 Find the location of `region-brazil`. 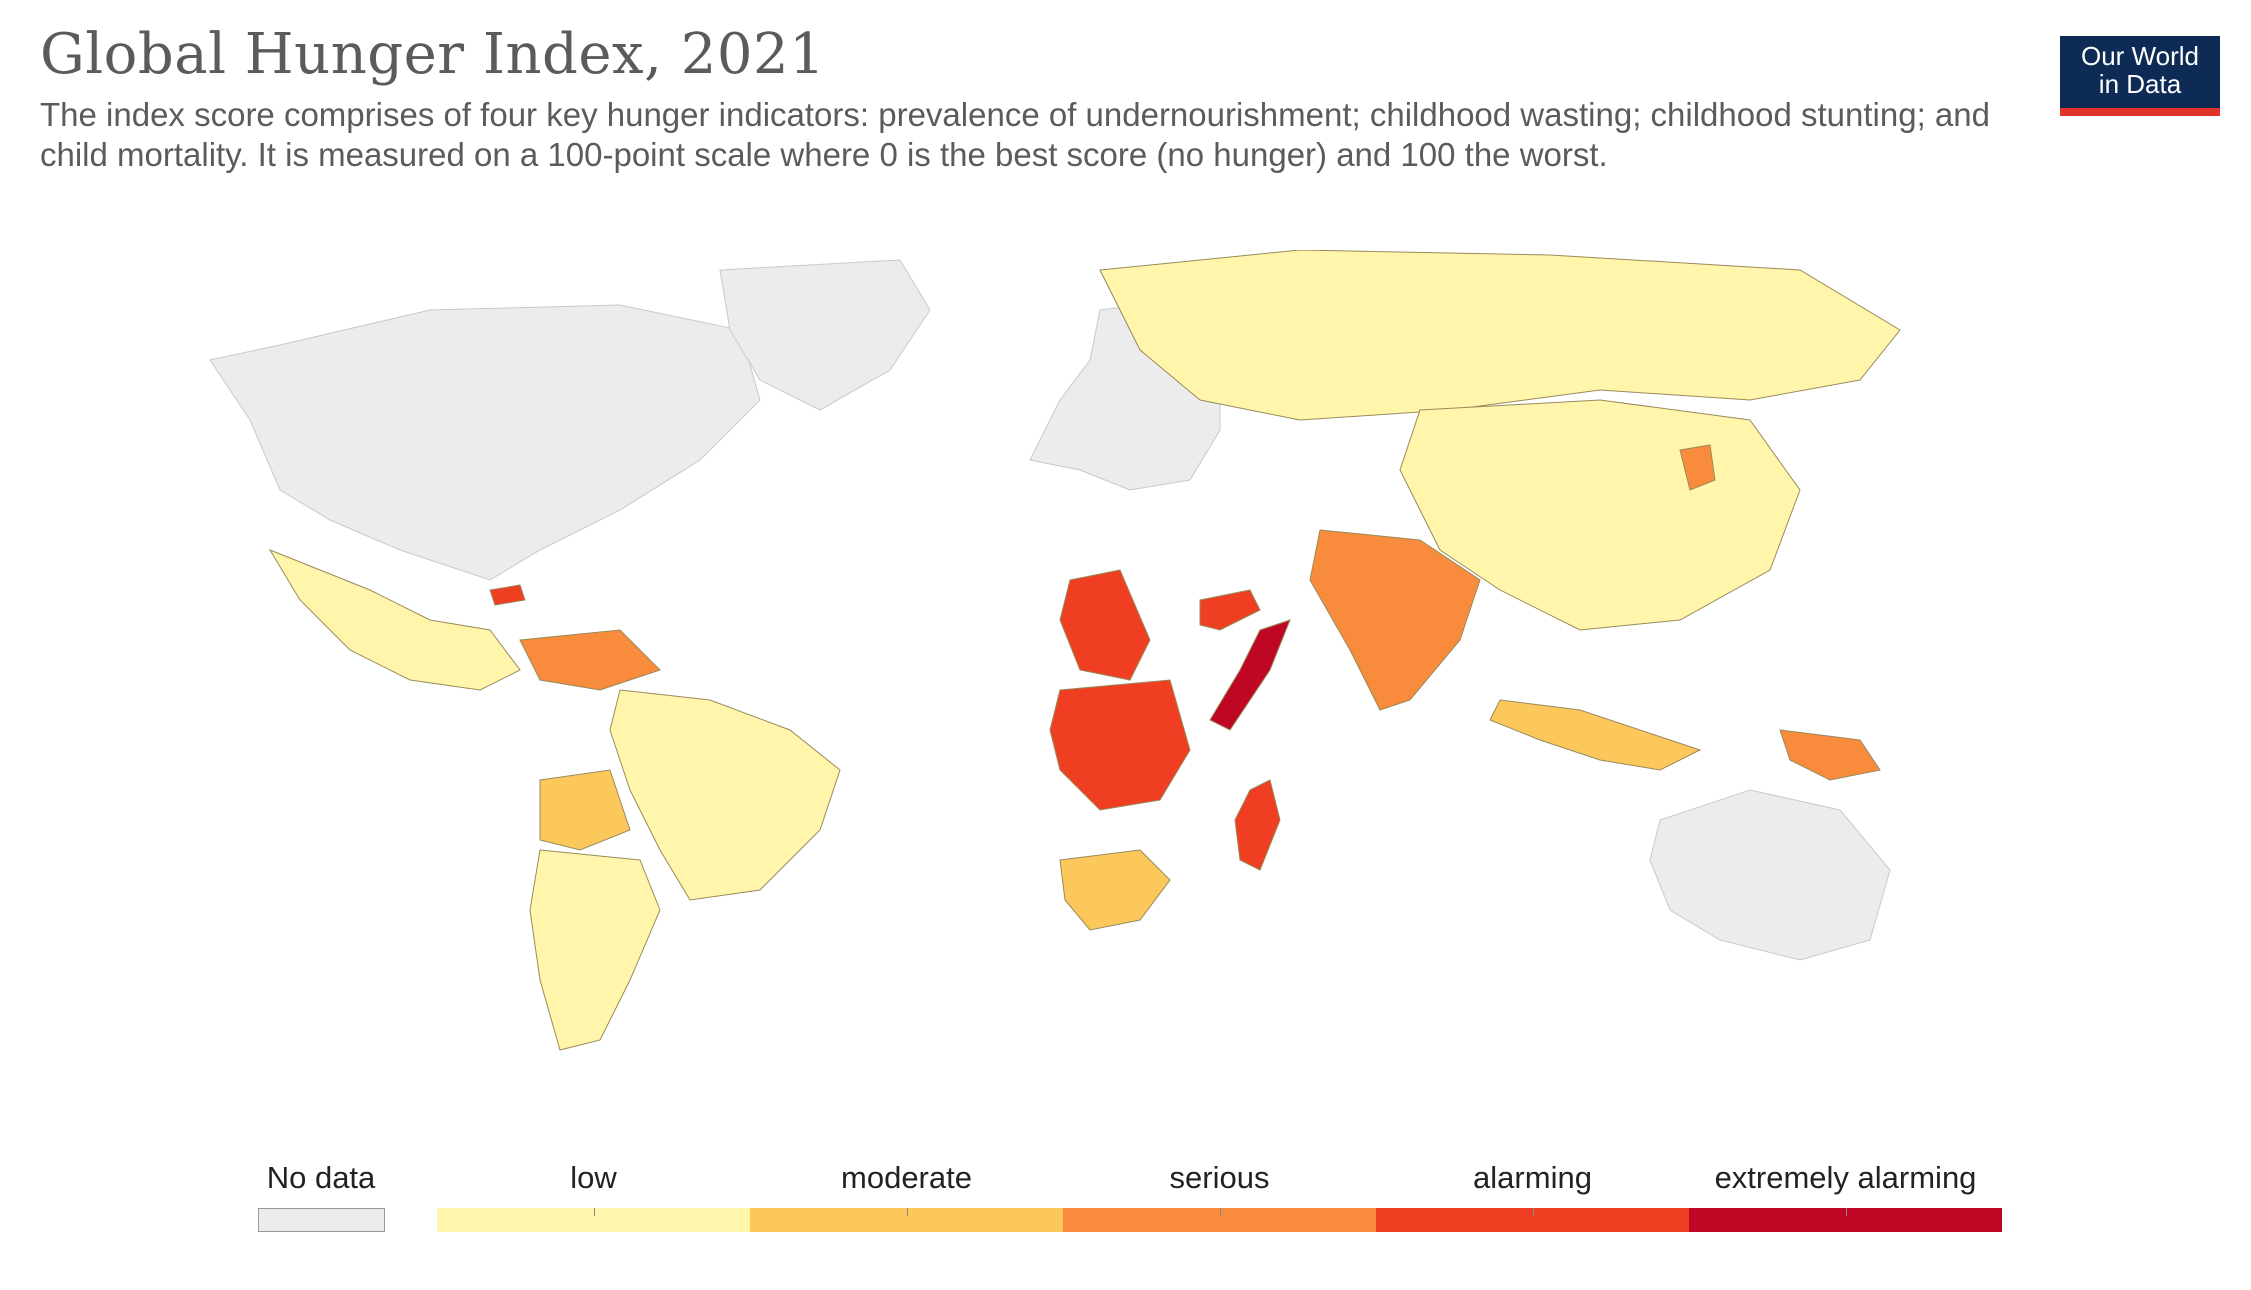

region-brazil is located at coordinates (725, 795).